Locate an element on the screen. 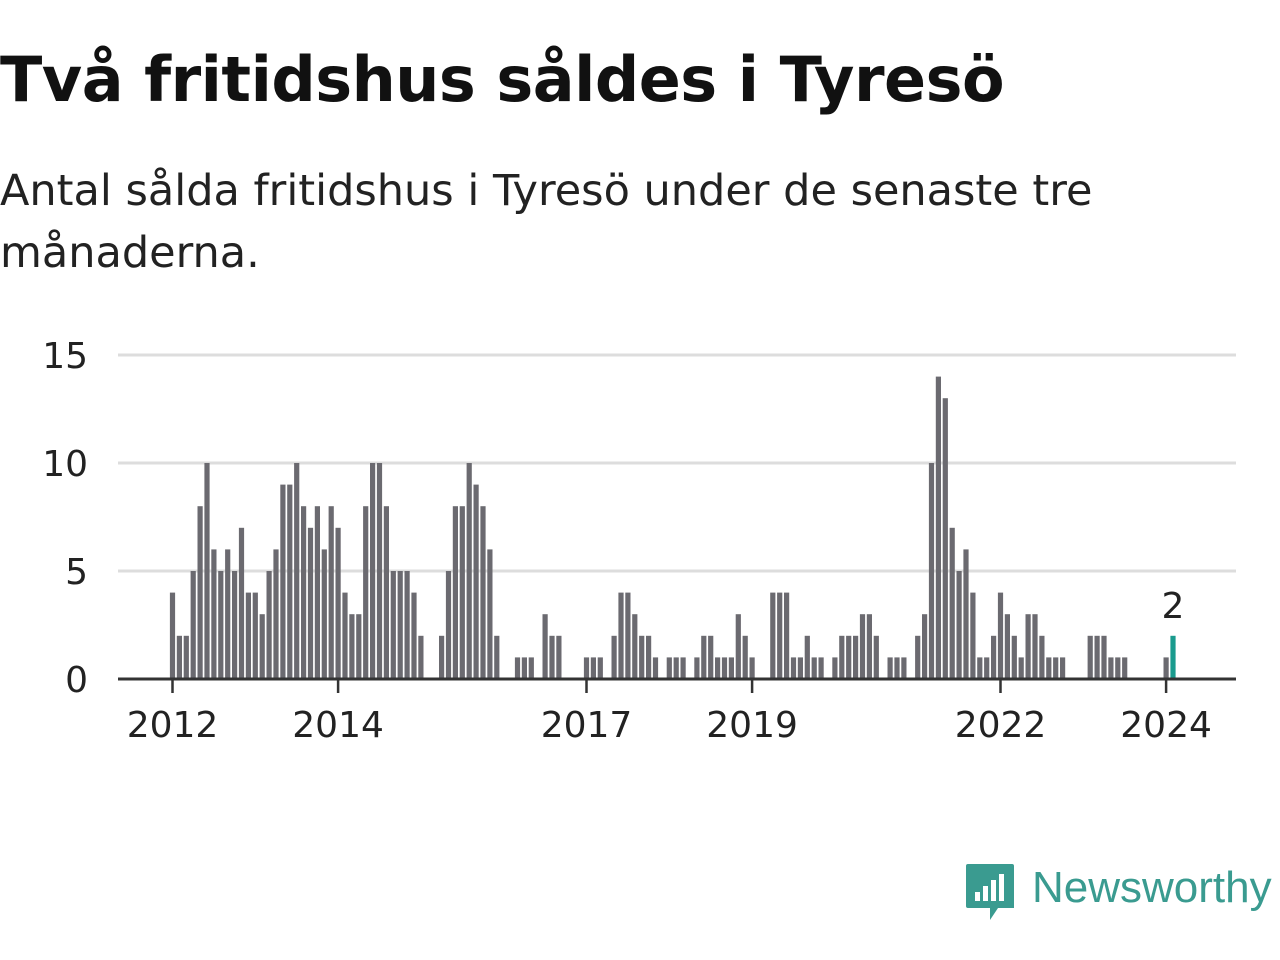 This screenshot has width=1280, height=960. y-tick-label: 5 is located at coordinates (76, 572).